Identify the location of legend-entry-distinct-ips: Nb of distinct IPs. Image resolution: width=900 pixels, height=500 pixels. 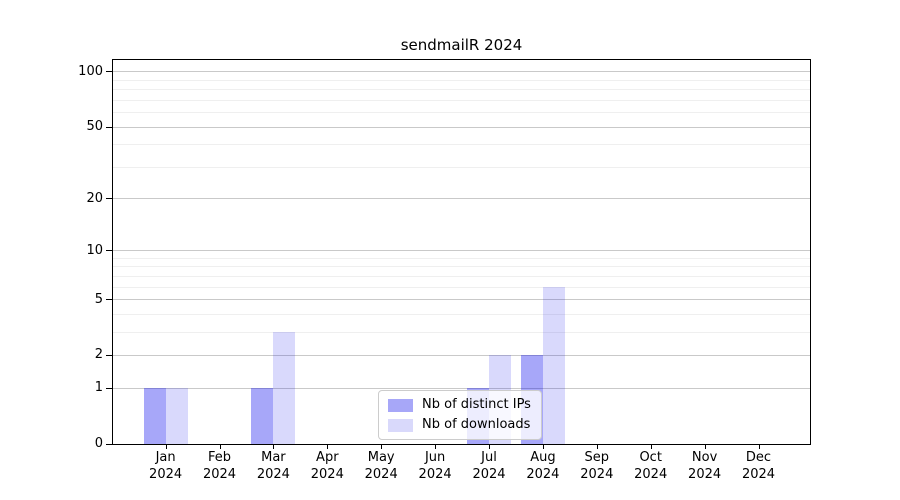
(459, 405).